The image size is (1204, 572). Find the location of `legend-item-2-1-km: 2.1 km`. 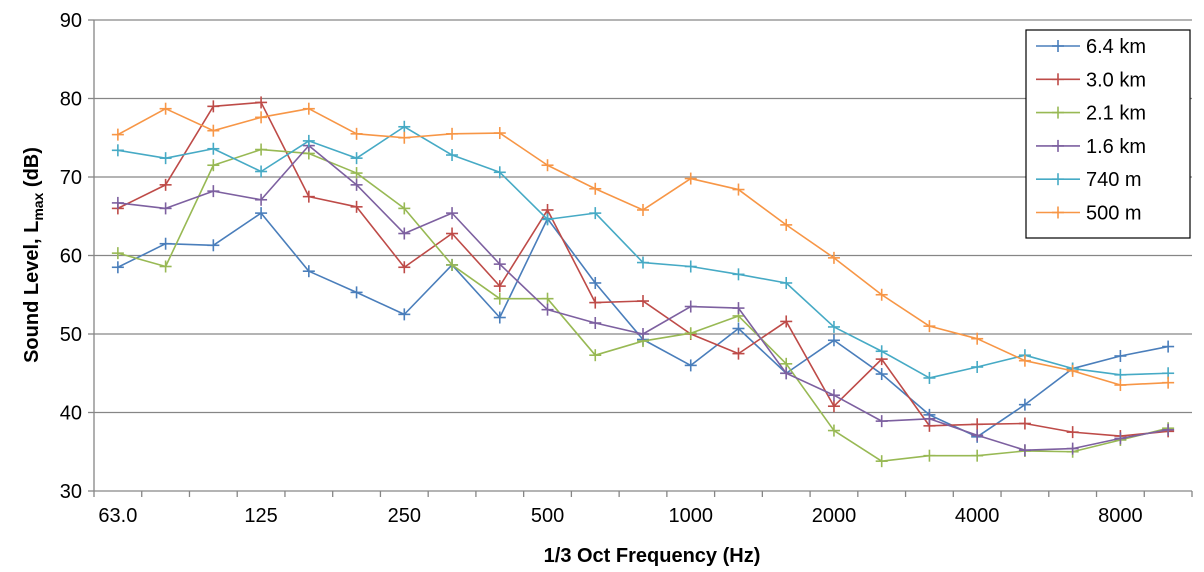

legend-item-2-1-km: 2.1 km is located at coordinates (1091, 114).